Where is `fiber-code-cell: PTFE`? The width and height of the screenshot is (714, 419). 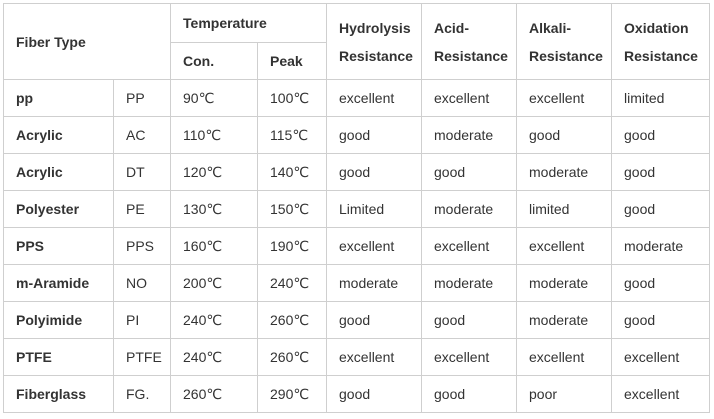
fiber-code-cell: PTFE is located at coordinates (142, 357).